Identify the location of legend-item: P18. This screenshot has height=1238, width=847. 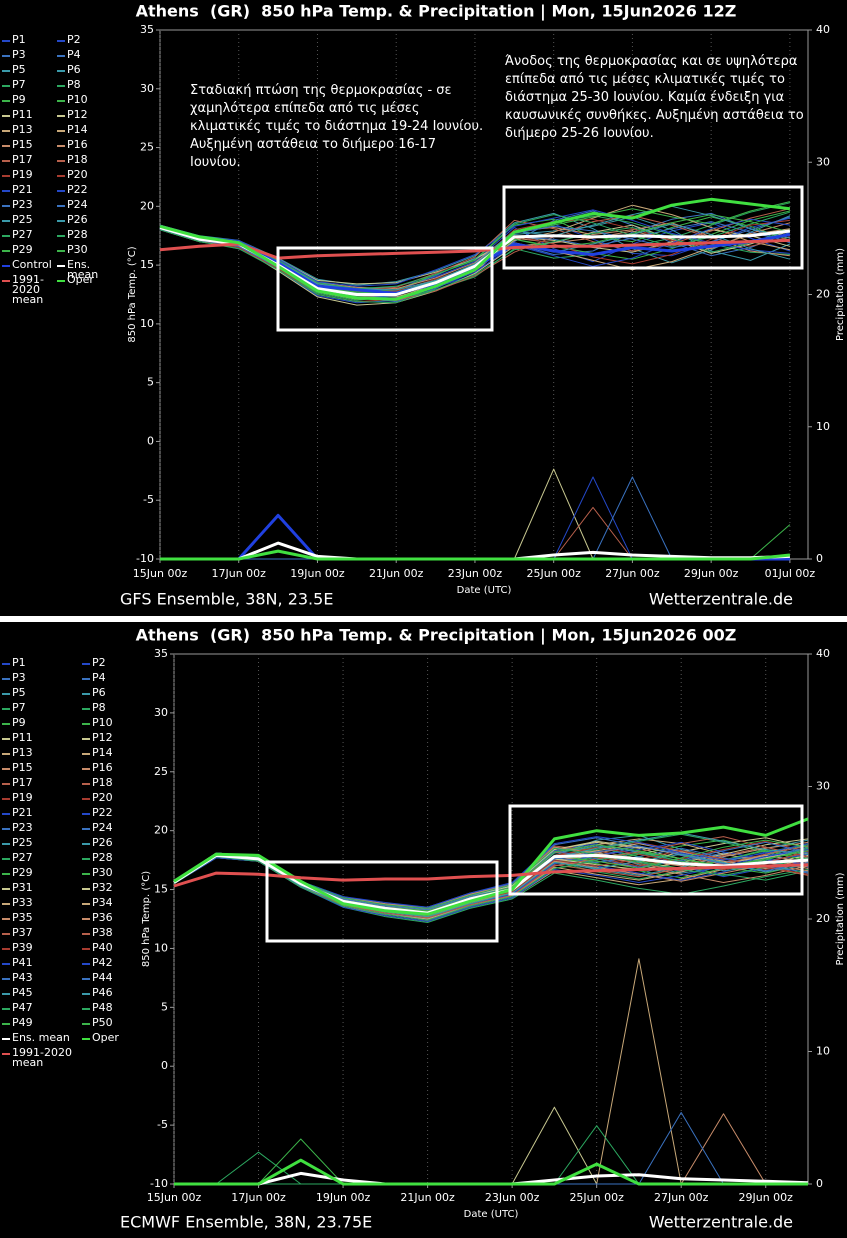
(122, 783).